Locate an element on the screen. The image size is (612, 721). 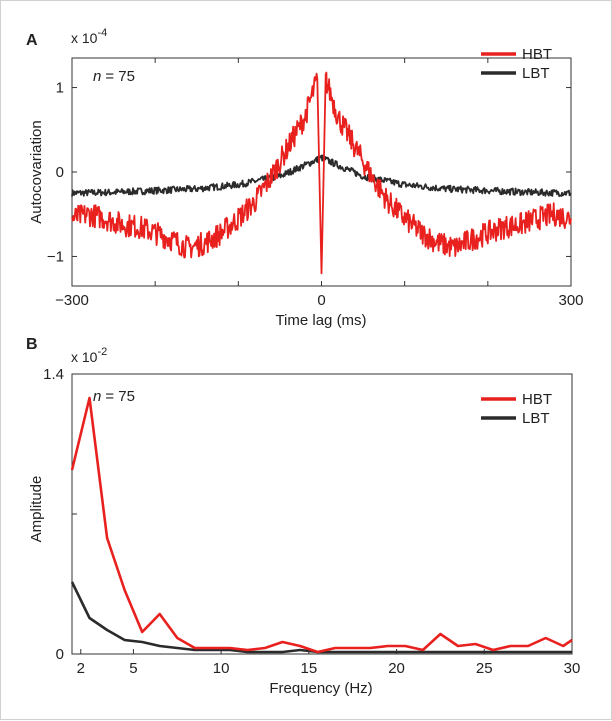
panel-a-y-tick-label: −1 is located at coordinates (55, 256).